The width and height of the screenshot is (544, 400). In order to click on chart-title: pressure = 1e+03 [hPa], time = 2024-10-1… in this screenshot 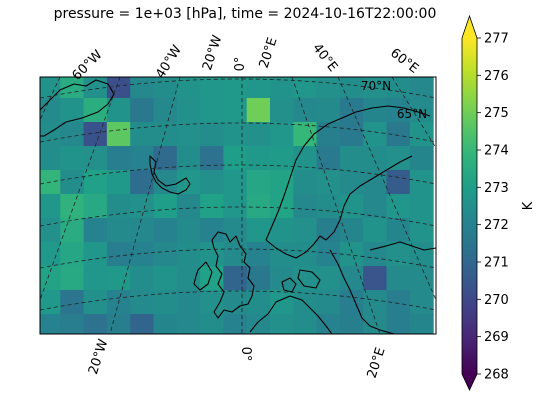, I will do `click(245, 14)`.